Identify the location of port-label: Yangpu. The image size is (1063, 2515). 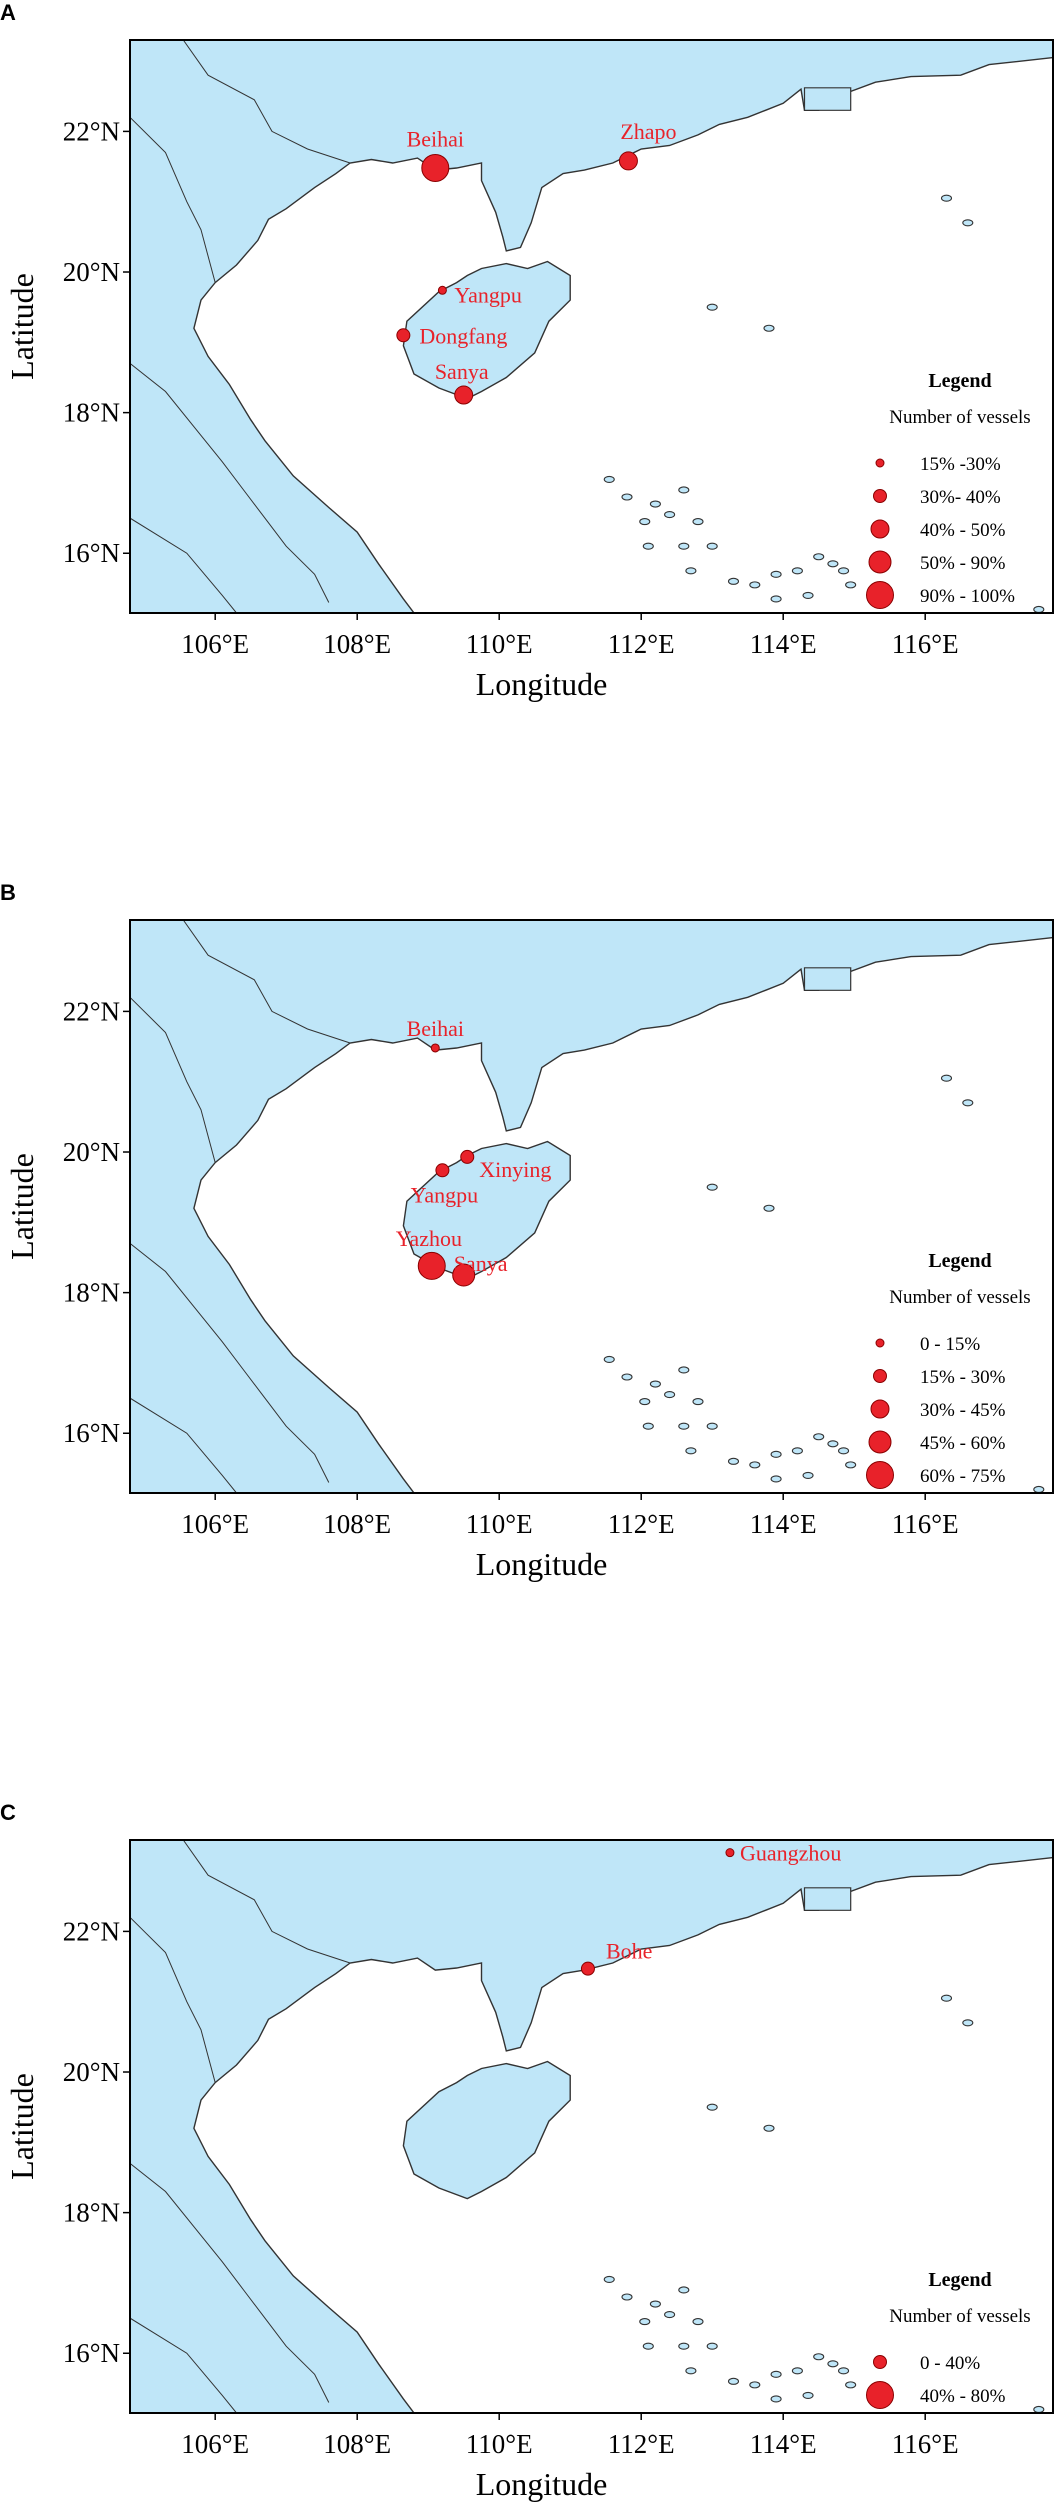
(444, 1194).